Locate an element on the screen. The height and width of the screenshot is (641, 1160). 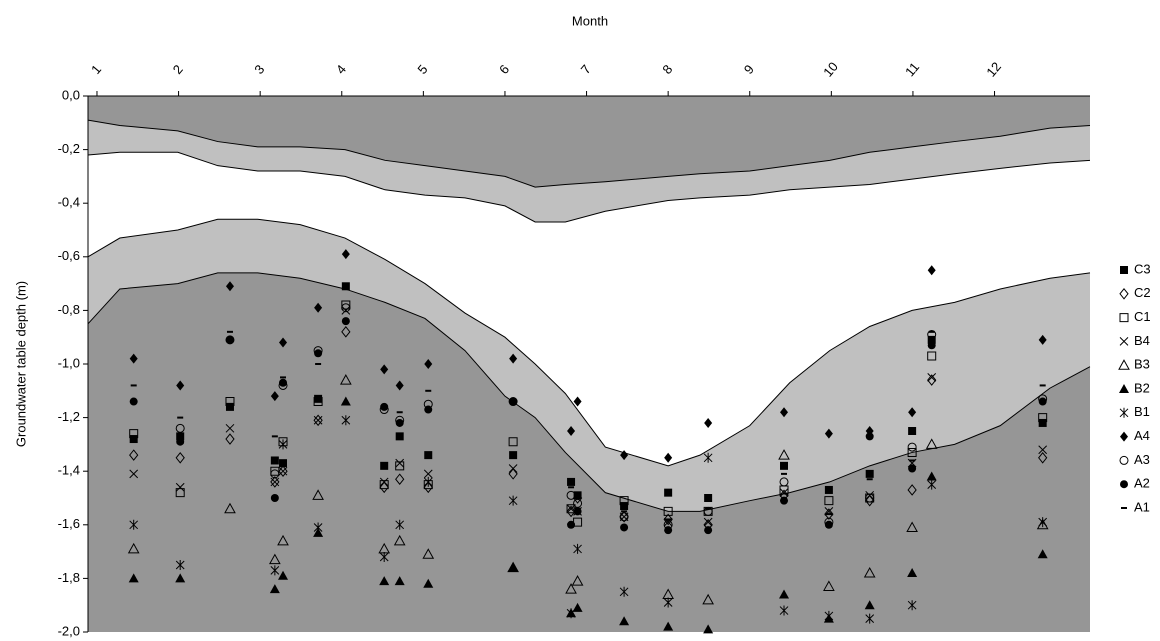
y-tick-label: -0,4 is located at coordinates (69, 202).